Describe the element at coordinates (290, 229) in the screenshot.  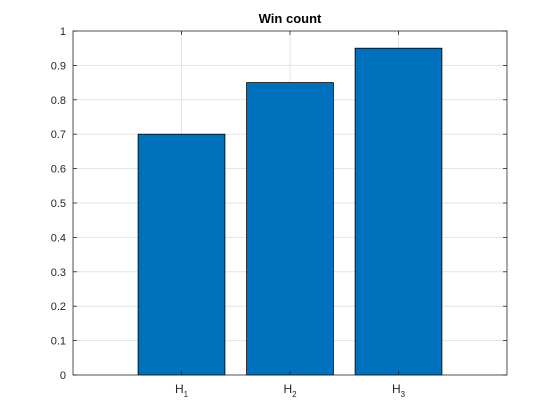
I see `bar-H2` at that location.